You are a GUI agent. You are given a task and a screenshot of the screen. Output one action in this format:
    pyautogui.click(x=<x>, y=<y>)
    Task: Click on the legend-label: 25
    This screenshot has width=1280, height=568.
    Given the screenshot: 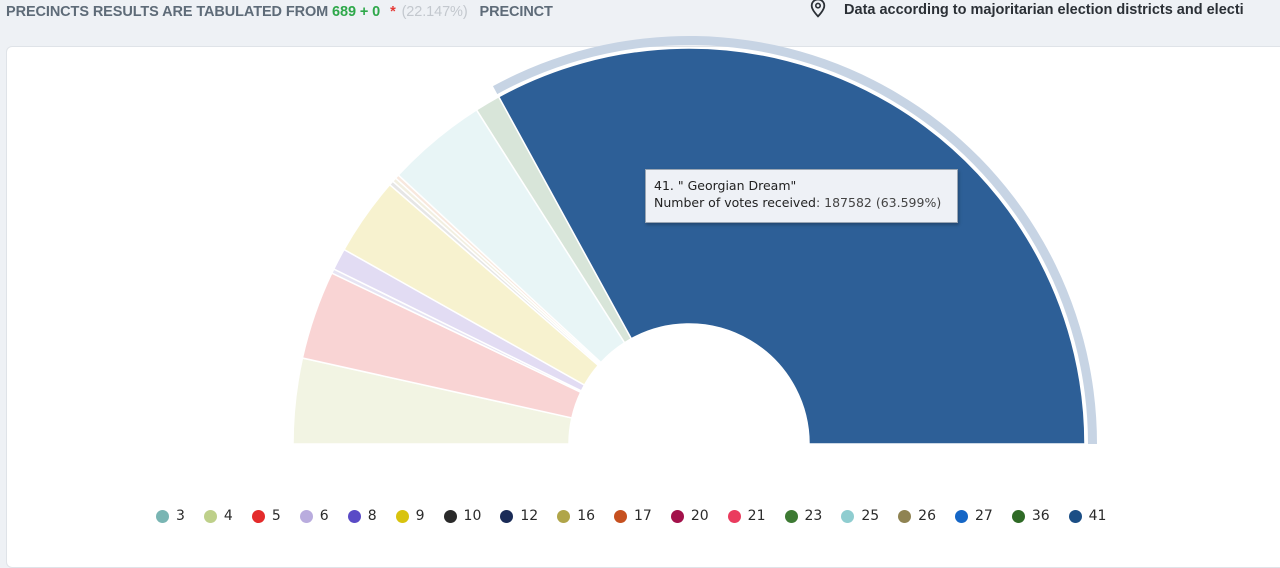 What is the action you would take?
    pyautogui.click(x=870, y=516)
    